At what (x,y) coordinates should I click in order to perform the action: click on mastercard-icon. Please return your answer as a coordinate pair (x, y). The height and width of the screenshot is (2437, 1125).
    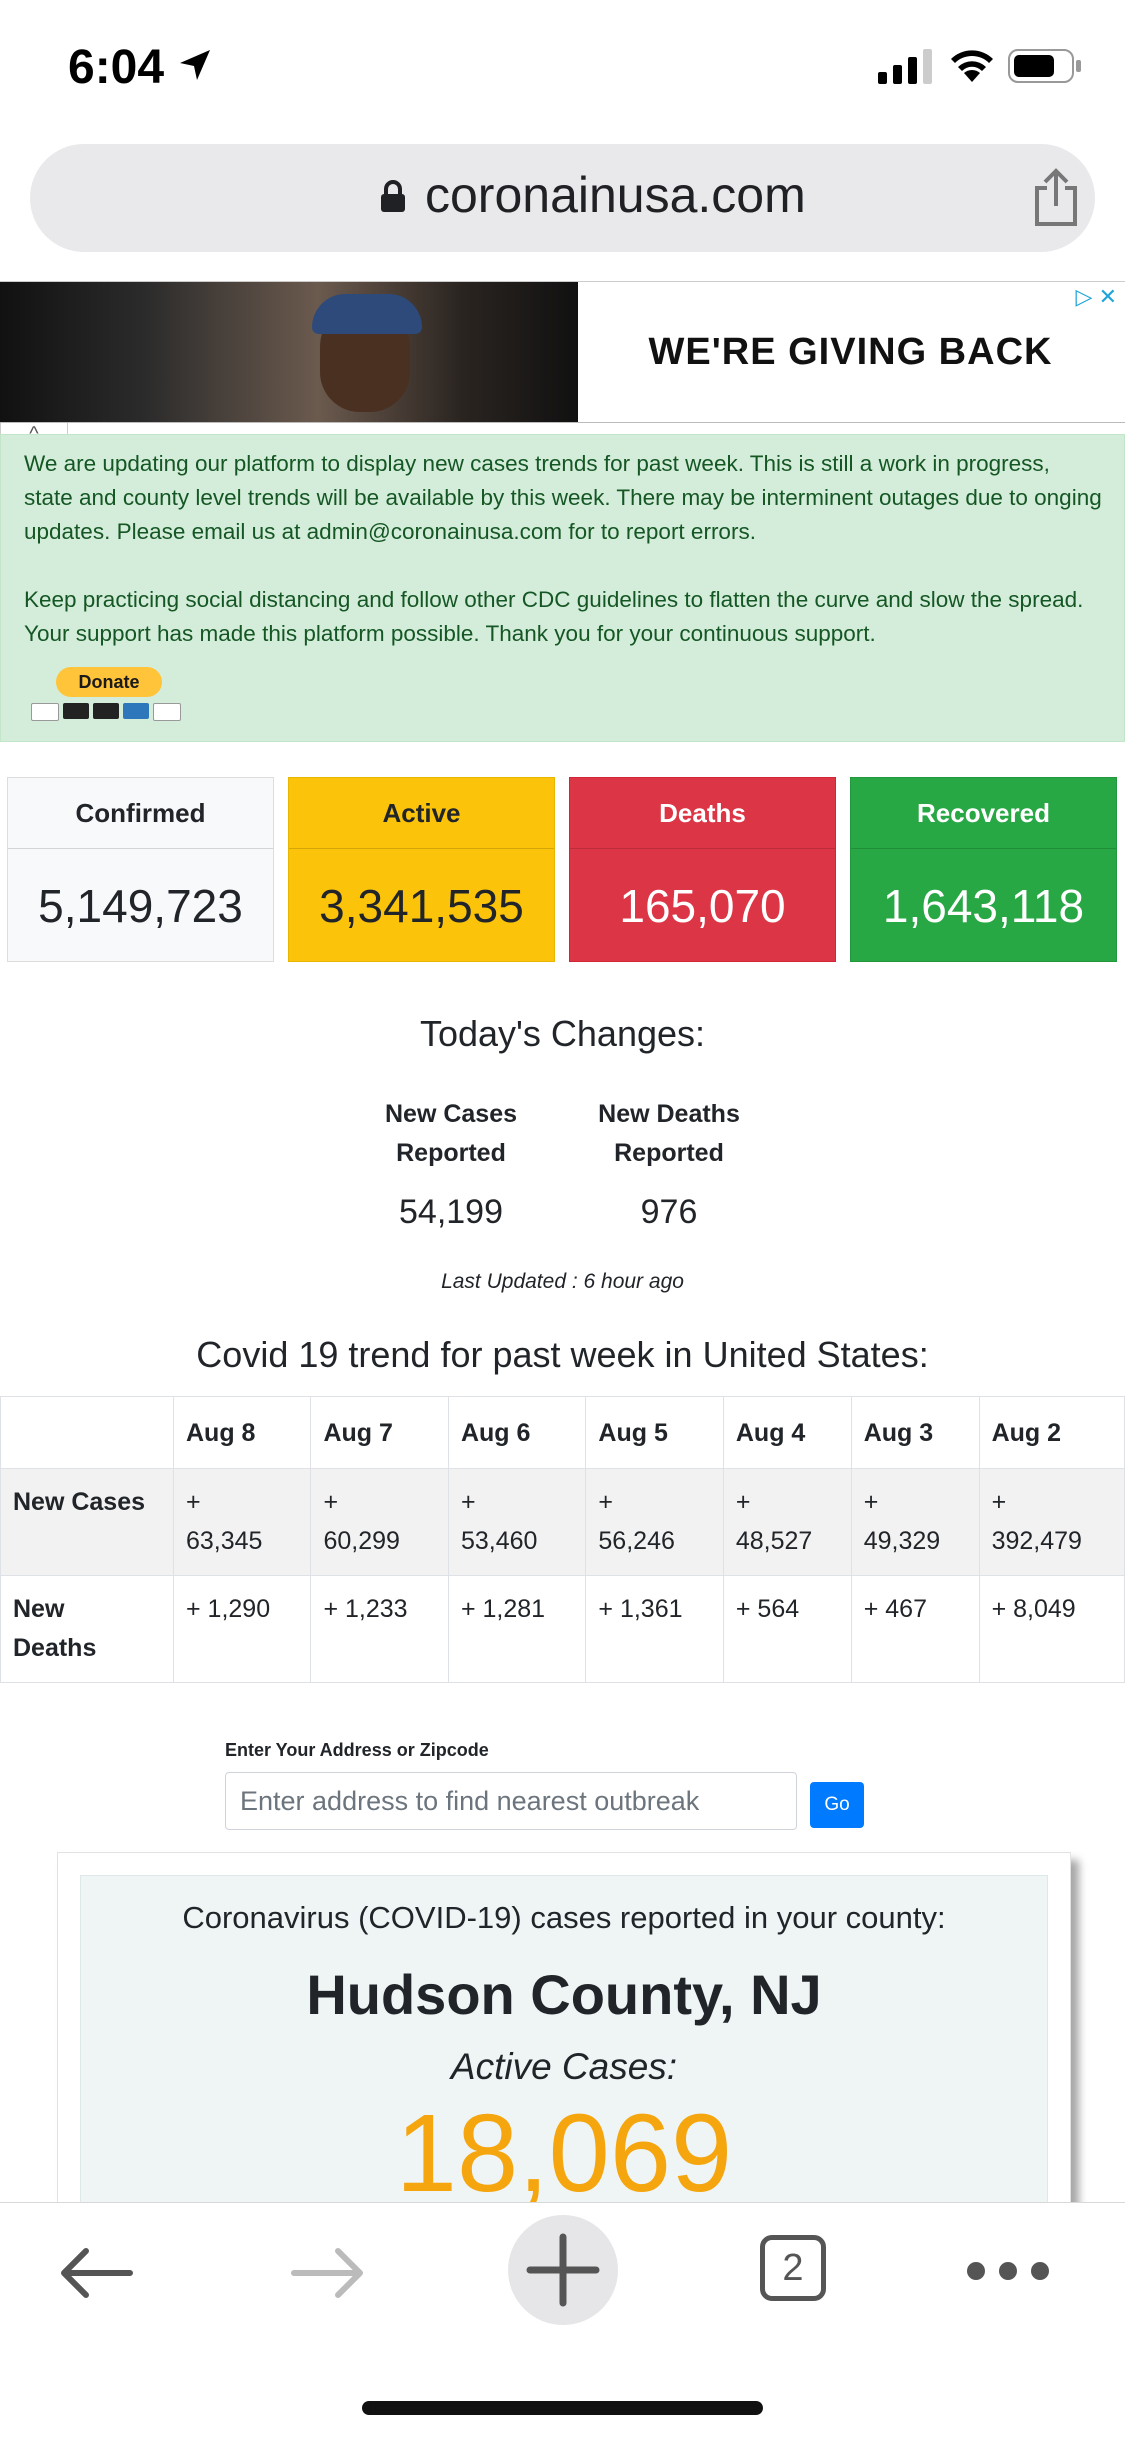
    Looking at the image, I should click on (76, 711).